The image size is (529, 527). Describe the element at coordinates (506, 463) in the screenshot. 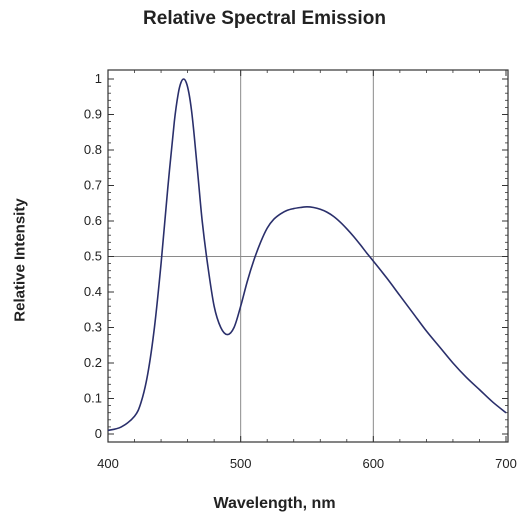

I see `x-tick-label: 700` at that location.